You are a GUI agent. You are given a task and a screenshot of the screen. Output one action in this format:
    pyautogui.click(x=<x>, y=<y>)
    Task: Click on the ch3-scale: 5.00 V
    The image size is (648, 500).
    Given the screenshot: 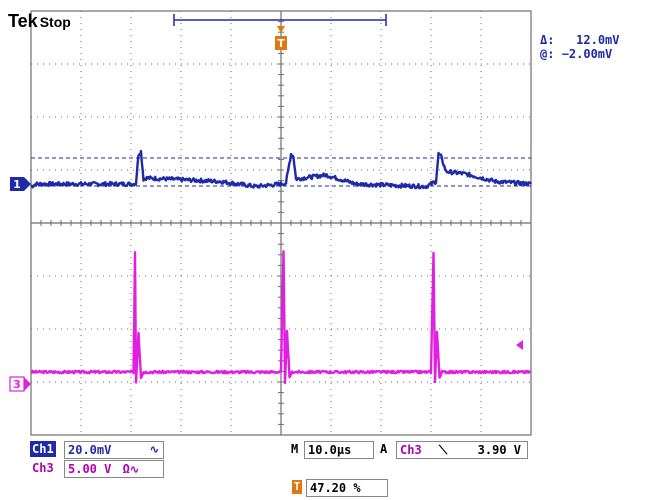 What is the action you would take?
    pyautogui.click(x=90, y=469)
    